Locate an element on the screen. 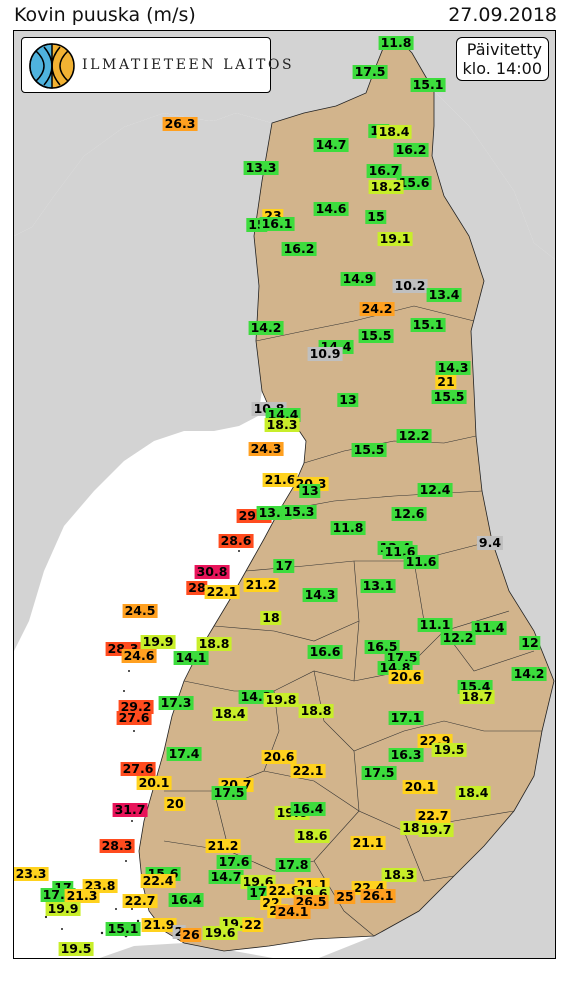 The image size is (571, 991). station-gust-label: 17.4 is located at coordinates (184, 753).